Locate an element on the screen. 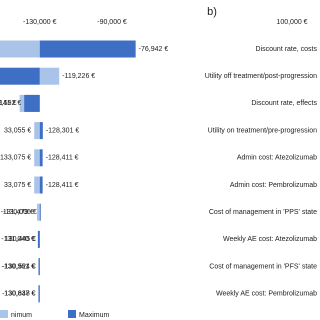  value-label: 141 € is located at coordinates (8, 103).